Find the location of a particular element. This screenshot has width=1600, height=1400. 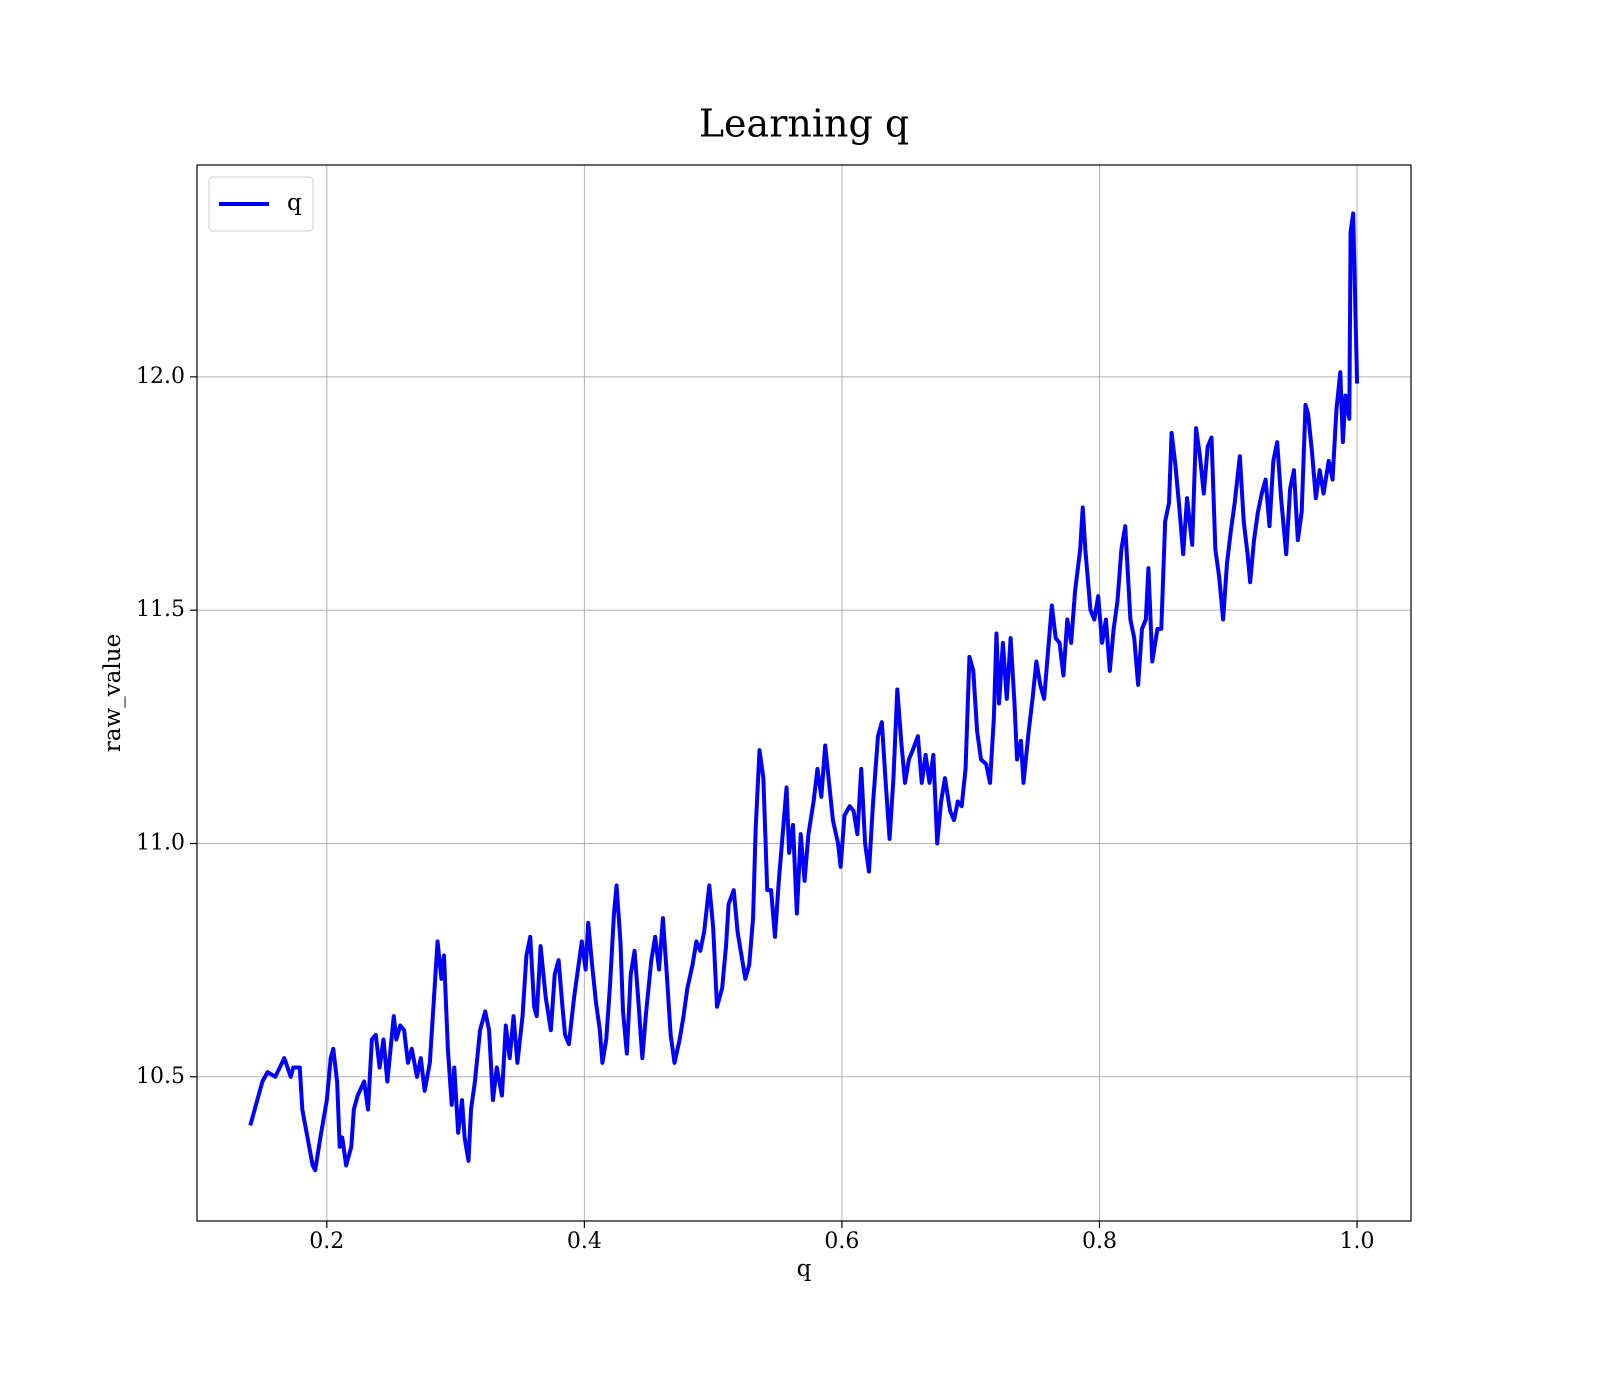

chart-title: Learning q is located at coordinates (804, 124).